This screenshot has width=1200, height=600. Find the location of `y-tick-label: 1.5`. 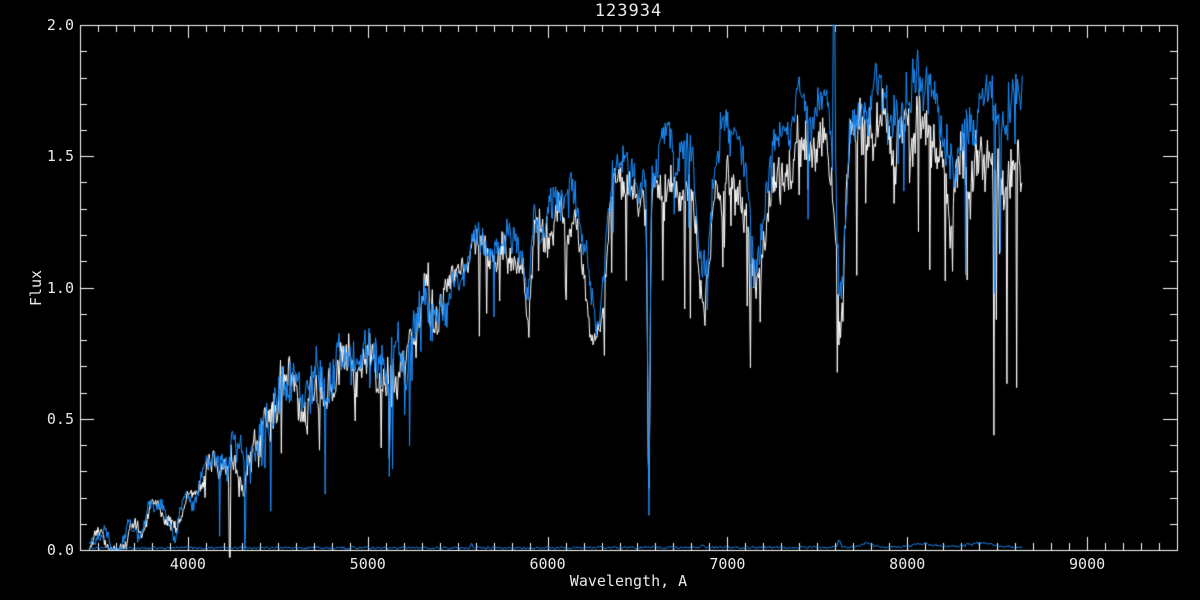

y-tick-label: 1.5 is located at coordinates (60, 156).